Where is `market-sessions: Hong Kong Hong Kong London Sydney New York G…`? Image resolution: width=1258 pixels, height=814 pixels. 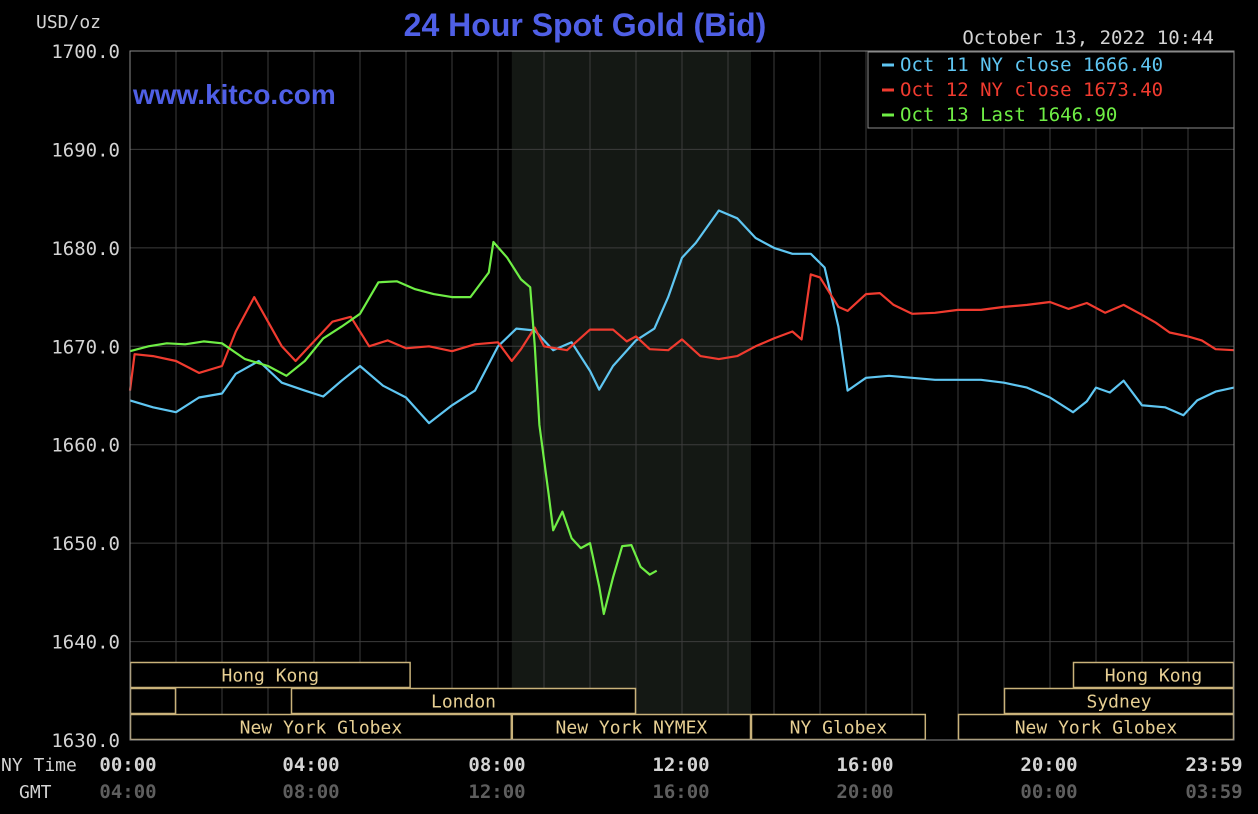 market-sessions: Hong Kong Hong Kong London Sydney New York G… is located at coordinates (682, 701).